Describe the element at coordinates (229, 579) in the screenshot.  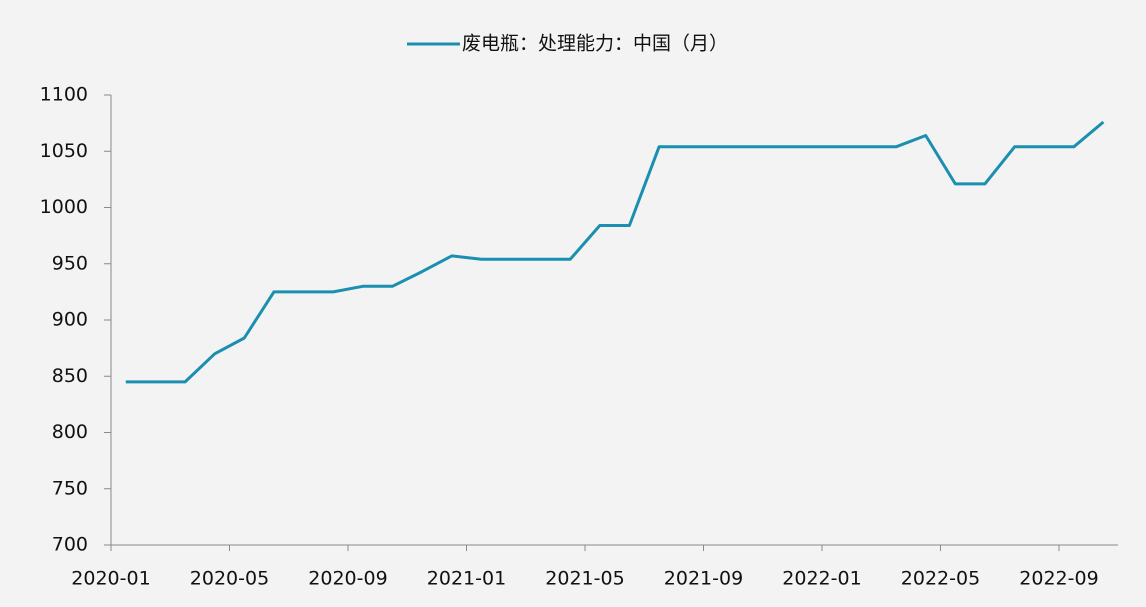
I see `x-tick-label: 2020-05` at that location.